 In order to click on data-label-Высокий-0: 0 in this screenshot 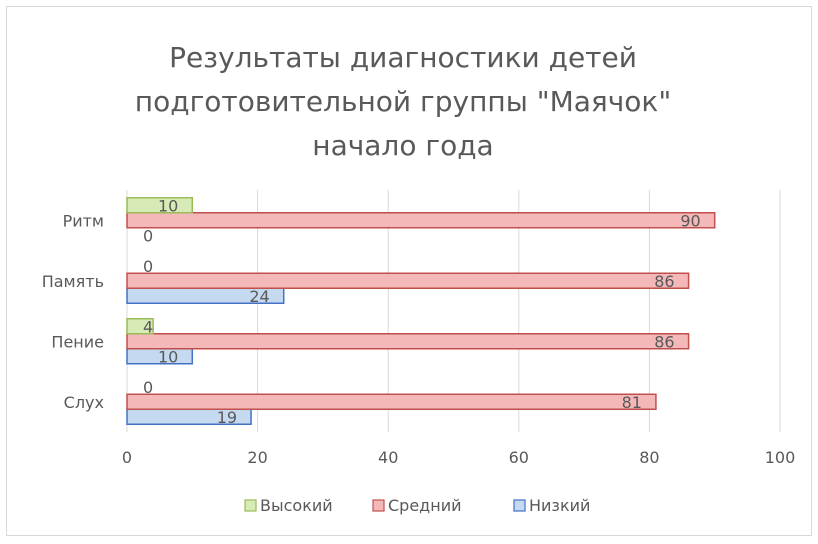, I will do `click(148, 387)`.